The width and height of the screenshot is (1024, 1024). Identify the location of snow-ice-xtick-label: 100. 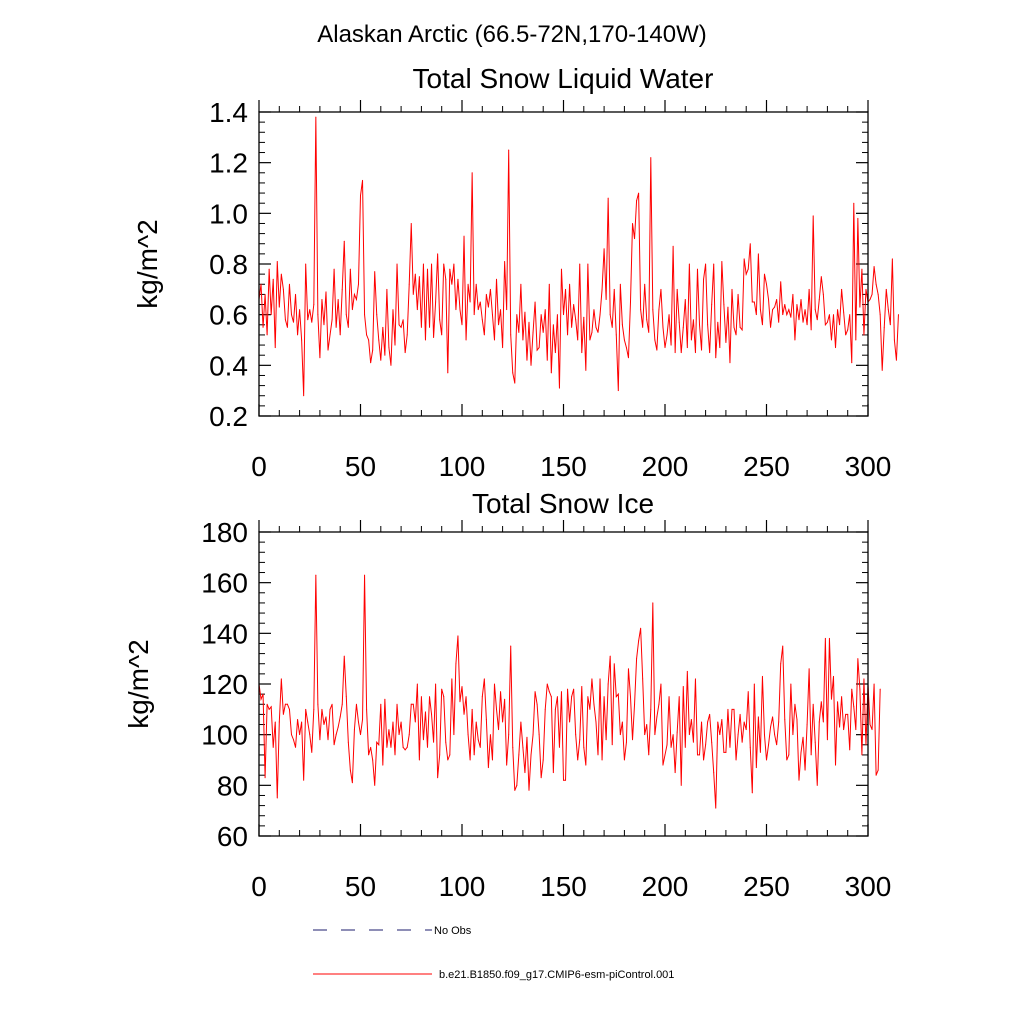
(462, 886).